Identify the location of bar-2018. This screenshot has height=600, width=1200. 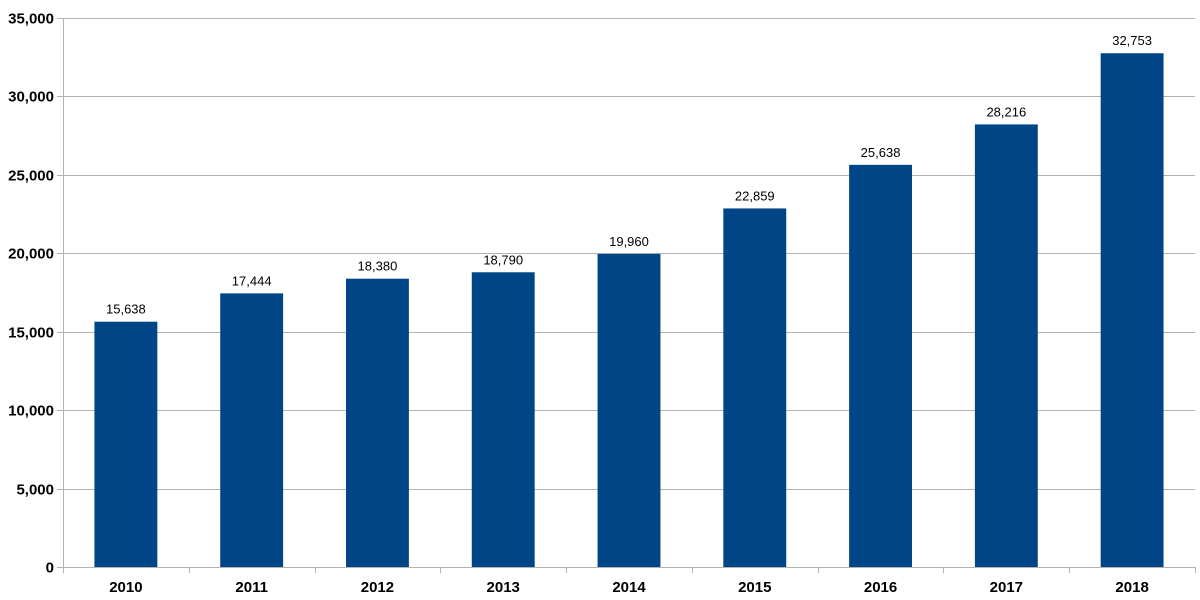
(1132, 310).